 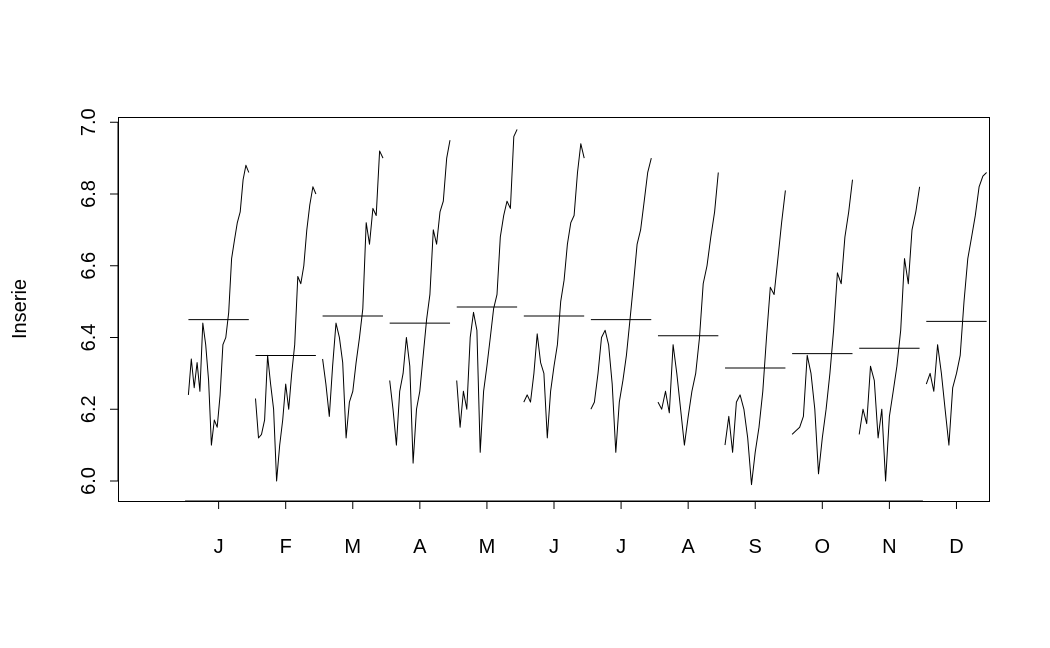 What do you see at coordinates (755, 547) in the screenshot?
I see `x-tick-label: S` at bounding box center [755, 547].